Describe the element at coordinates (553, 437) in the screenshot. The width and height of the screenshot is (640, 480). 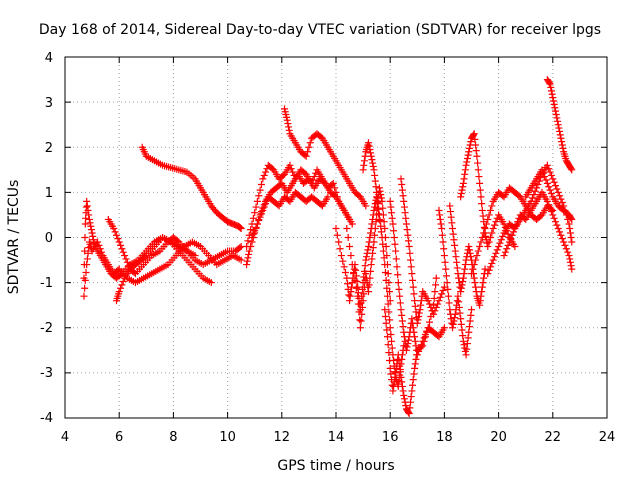
I see `x-tick-label: 22` at that location.